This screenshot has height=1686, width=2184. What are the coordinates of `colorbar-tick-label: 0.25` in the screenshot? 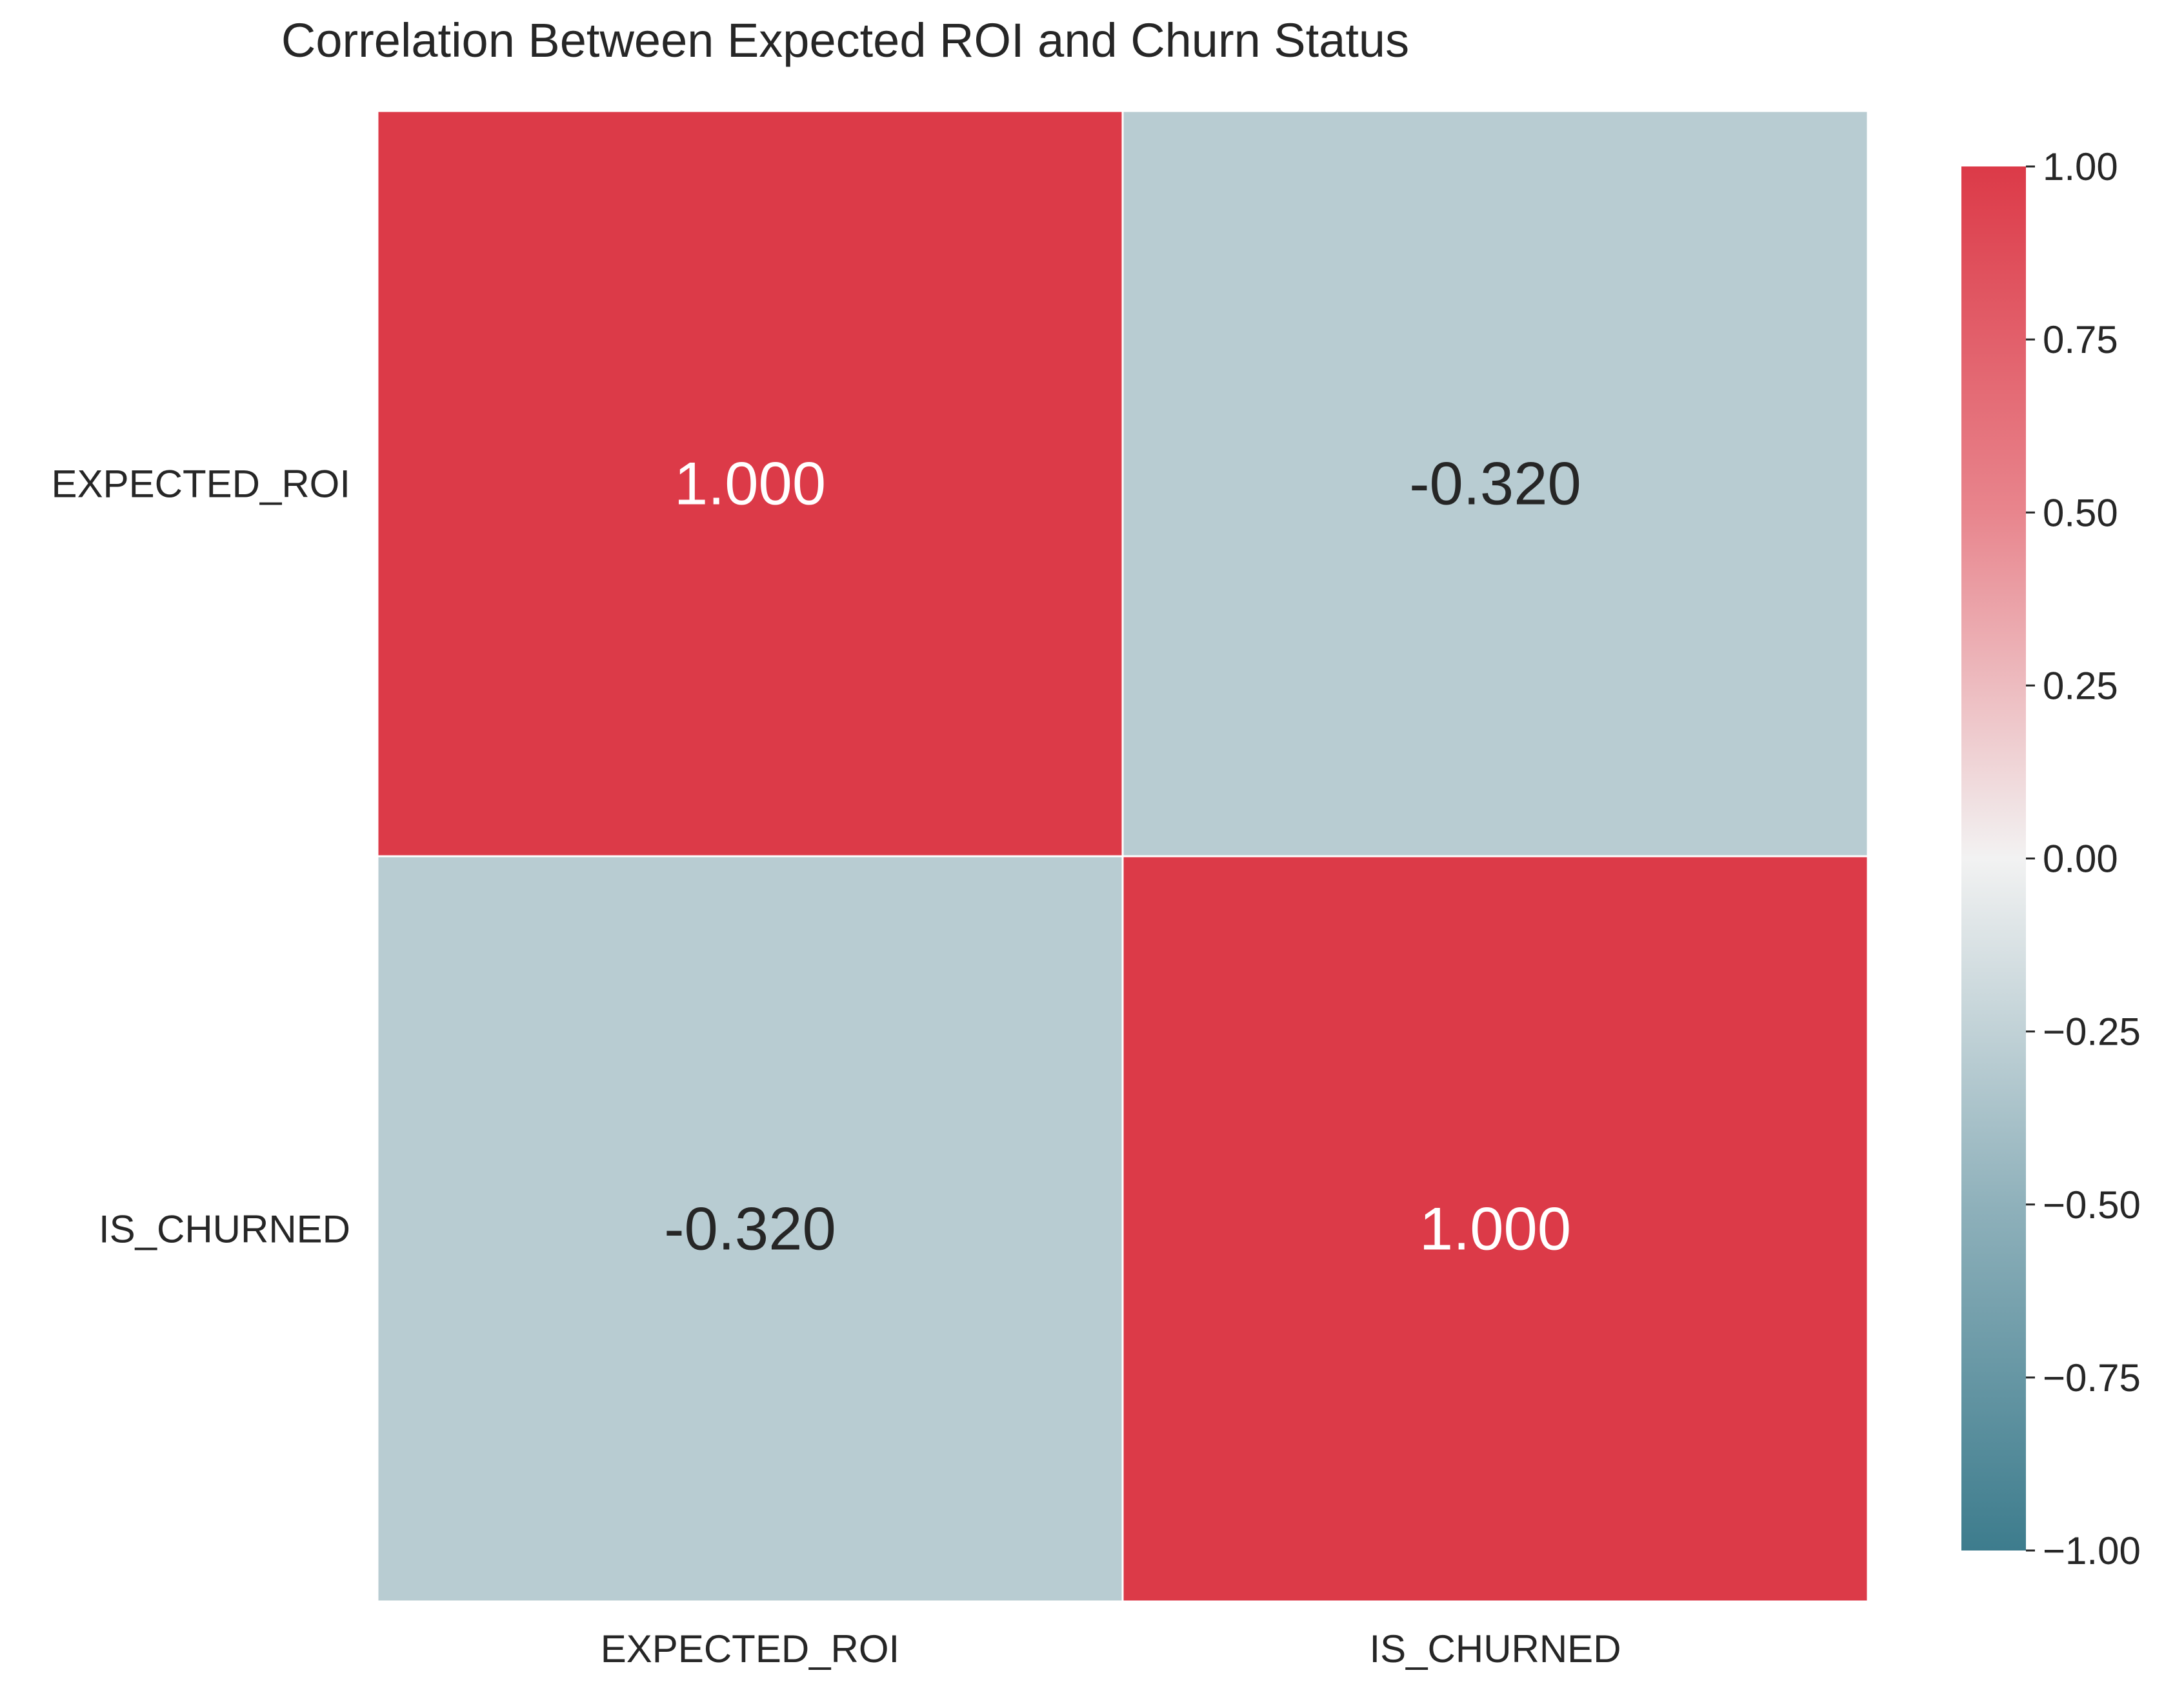 It's located at (2080, 686).